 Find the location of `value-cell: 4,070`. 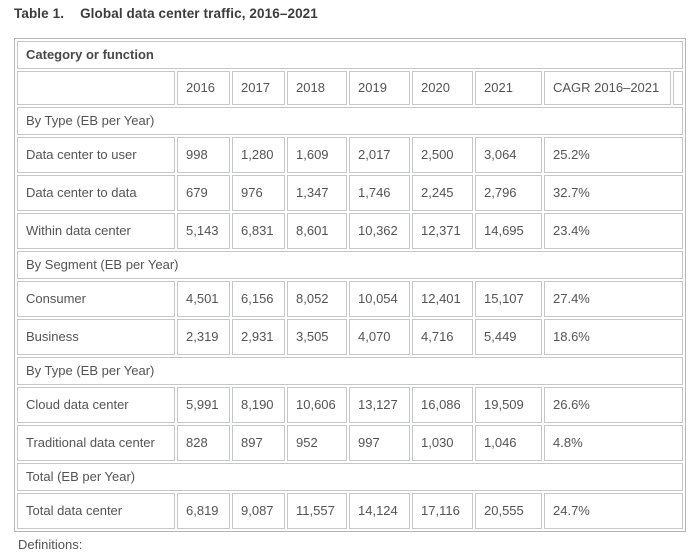

value-cell: 4,070 is located at coordinates (379, 337).